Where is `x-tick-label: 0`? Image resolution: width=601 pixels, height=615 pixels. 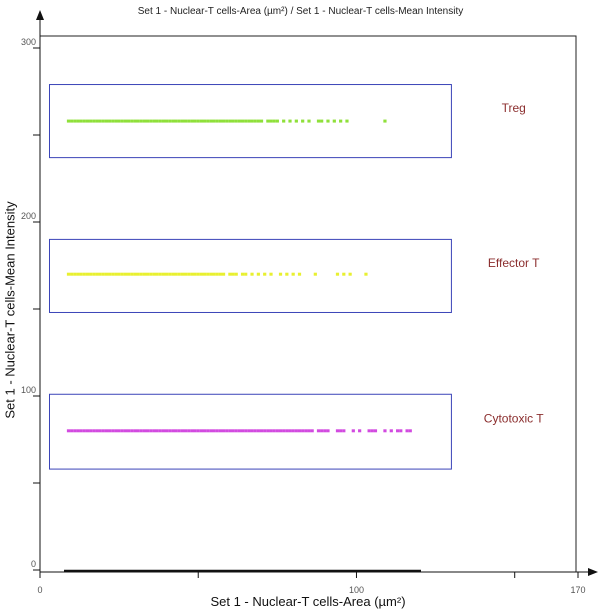
x-tick-label: 0 is located at coordinates (39, 590).